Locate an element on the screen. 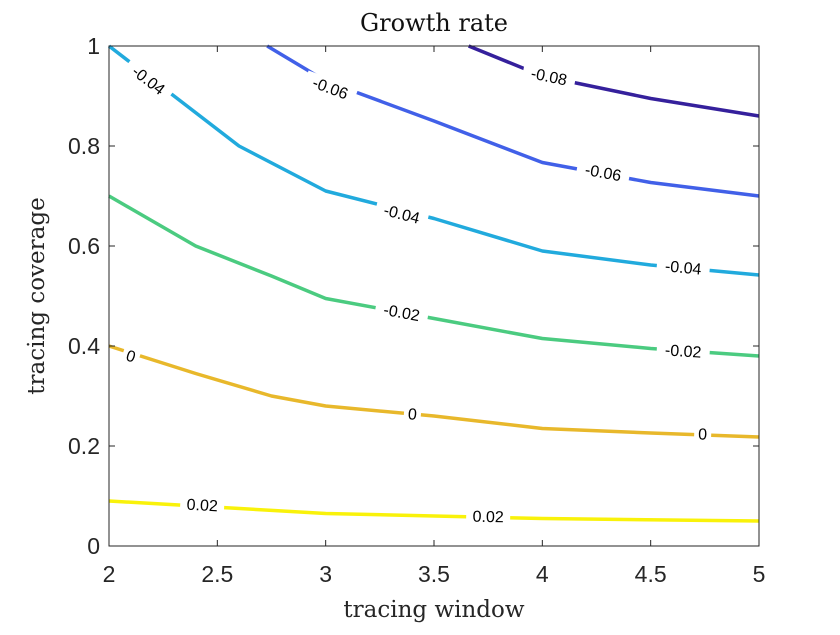 The image size is (840, 635). contour-label-2-0: -0.02 is located at coordinates (401, 313).